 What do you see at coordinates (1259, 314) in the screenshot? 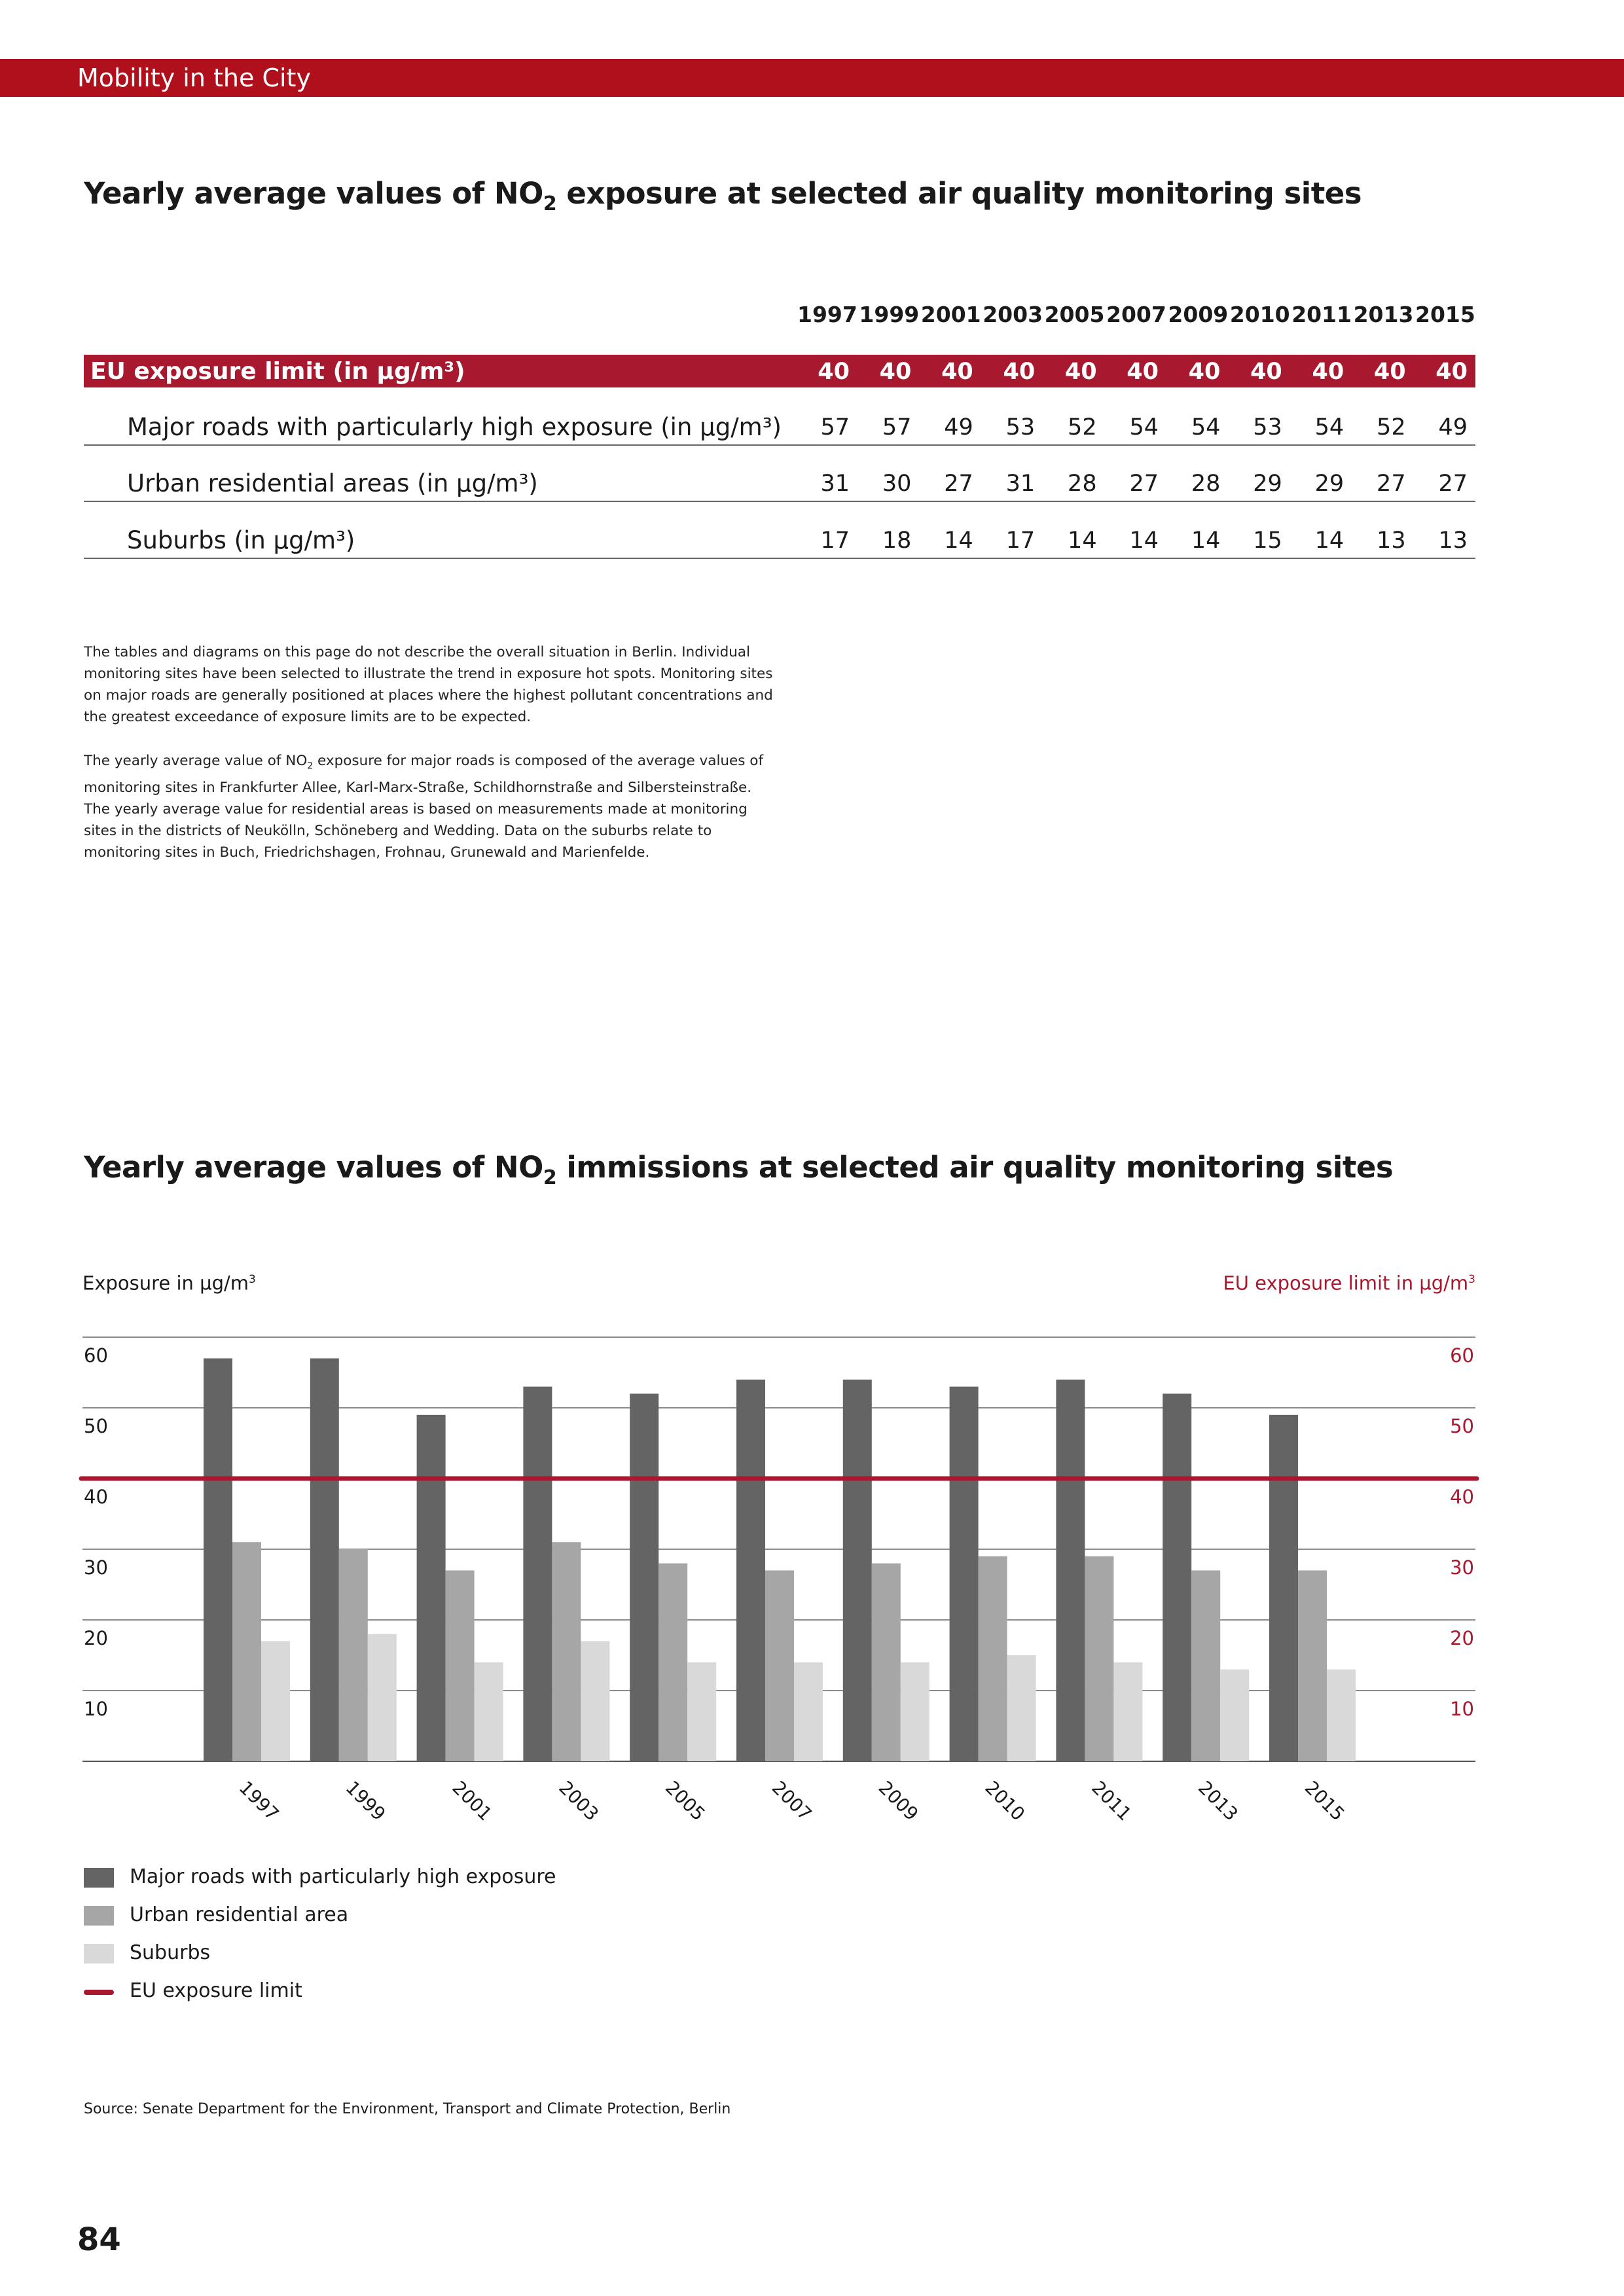
I see `year-header-cell: 2010` at bounding box center [1259, 314].